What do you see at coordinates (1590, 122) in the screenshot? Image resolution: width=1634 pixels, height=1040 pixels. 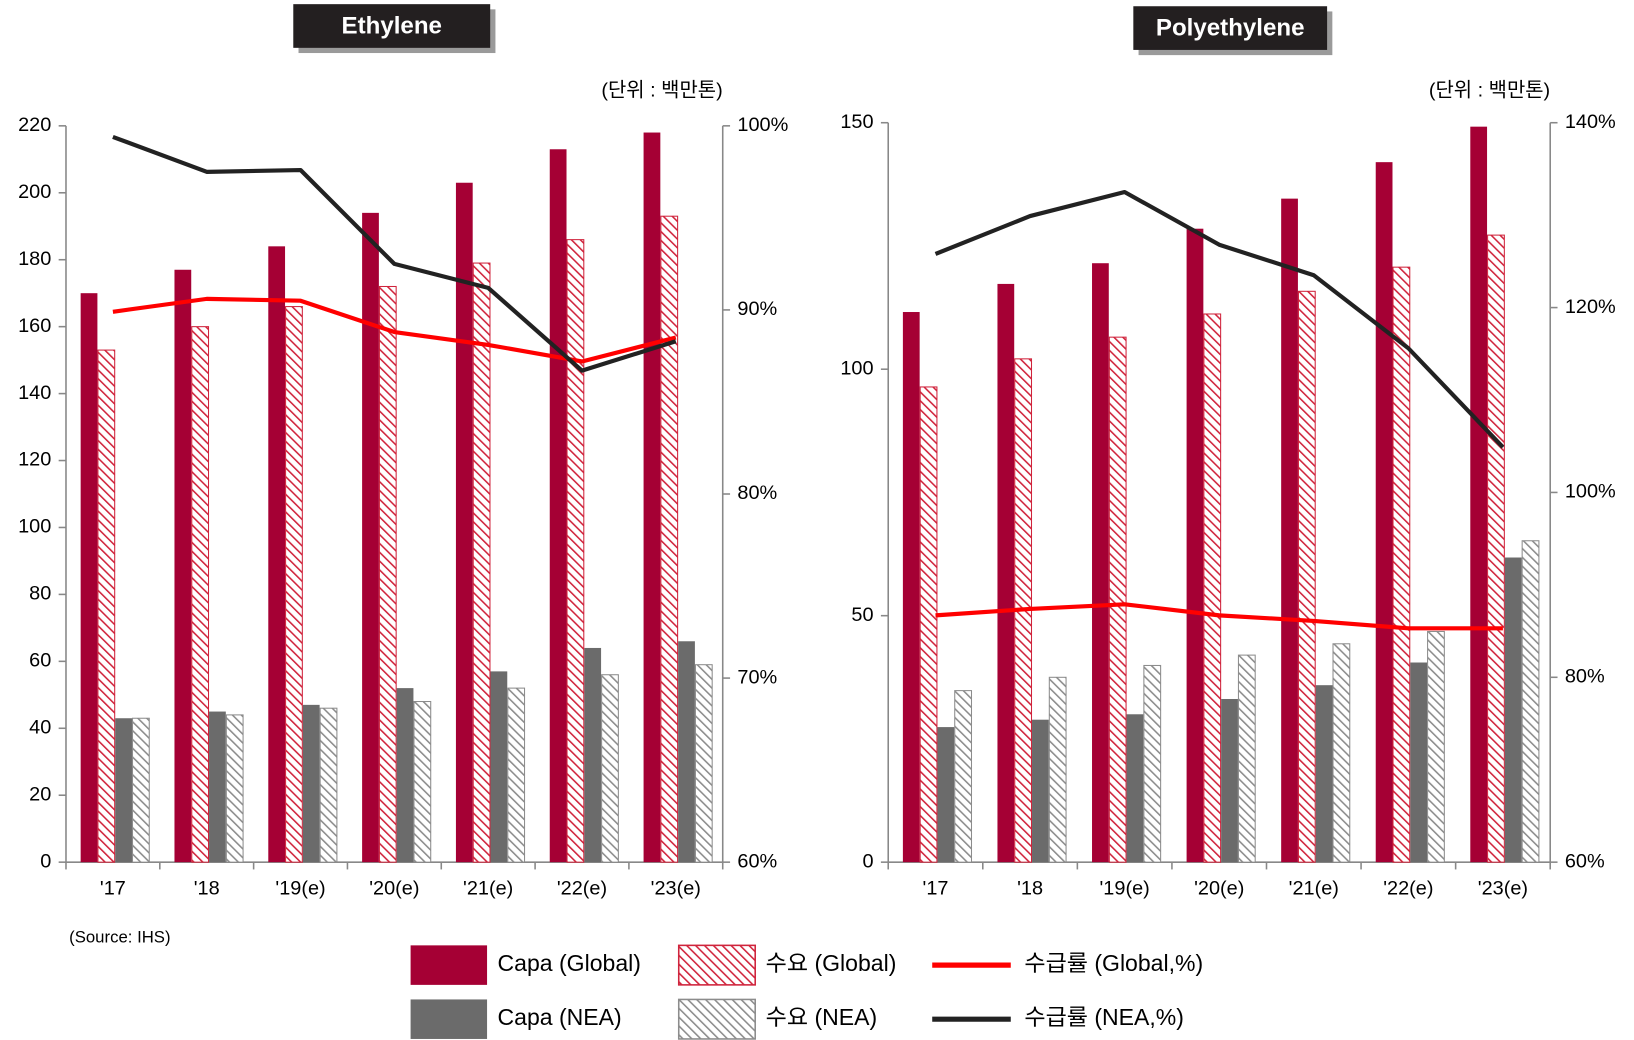 I see `y2-tick-label: 140%` at bounding box center [1590, 122].